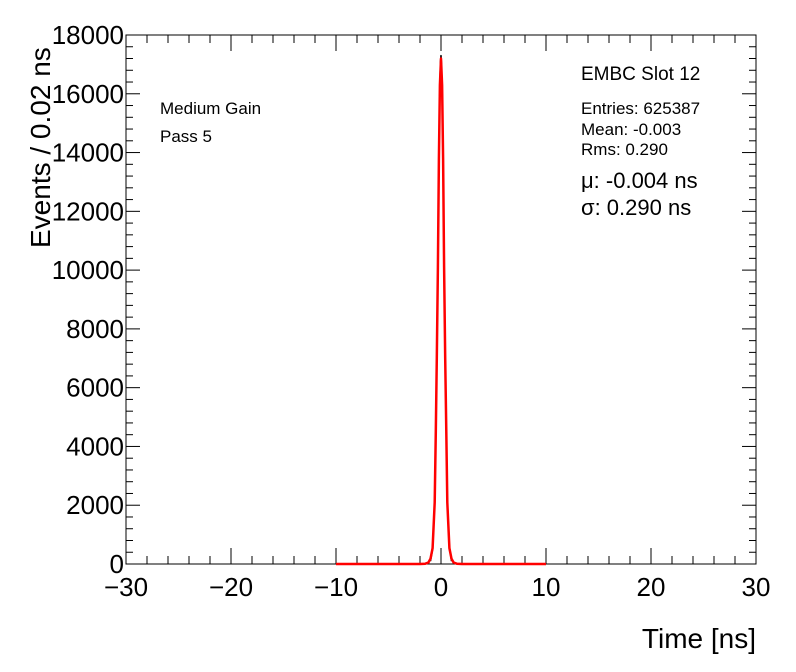 Image resolution: width=796 pixels, height=672 pixels. What do you see at coordinates (117, 564) in the screenshot?
I see `y-tick-label: 0` at bounding box center [117, 564].